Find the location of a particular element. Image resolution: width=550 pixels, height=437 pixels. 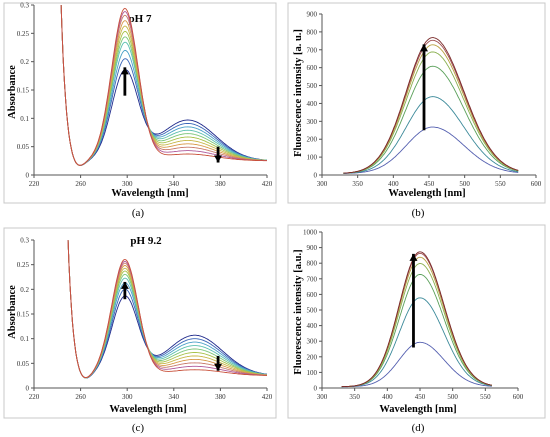

x-tick-label: 340 is located at coordinates (174, 397).